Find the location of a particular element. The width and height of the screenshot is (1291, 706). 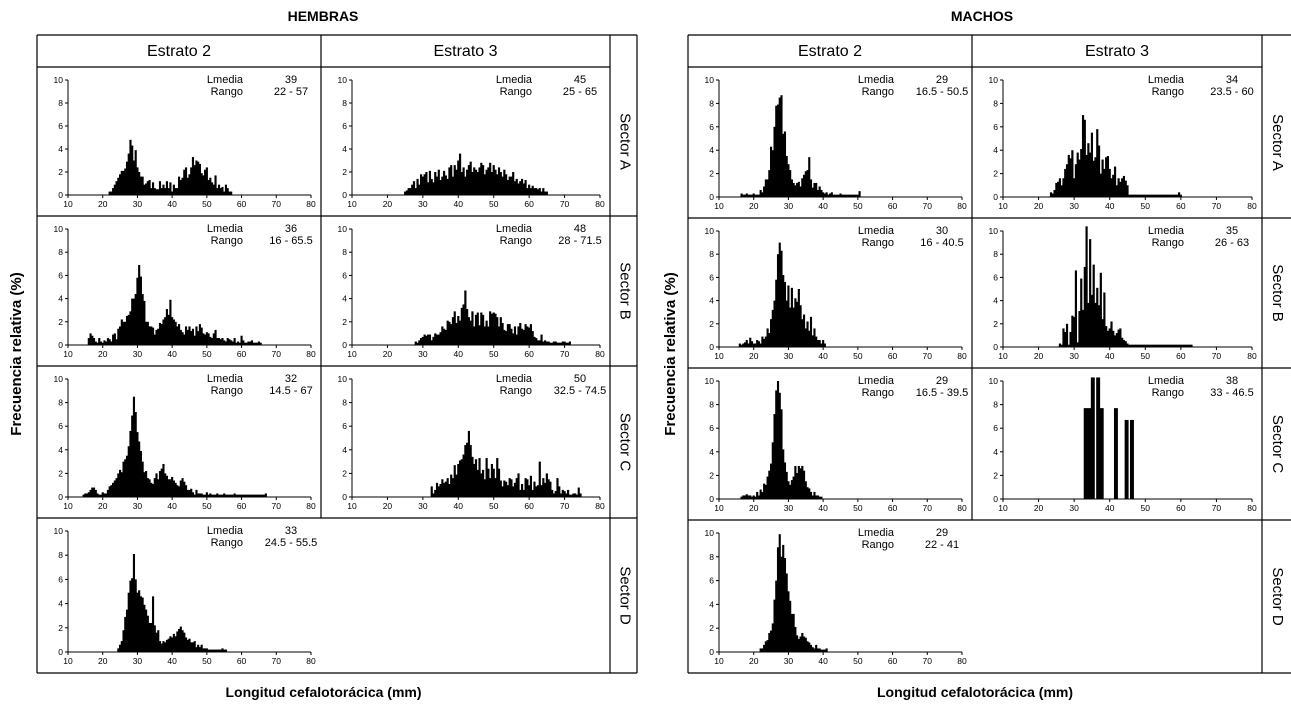

x-tick-label: 70 is located at coordinates (928, 356).